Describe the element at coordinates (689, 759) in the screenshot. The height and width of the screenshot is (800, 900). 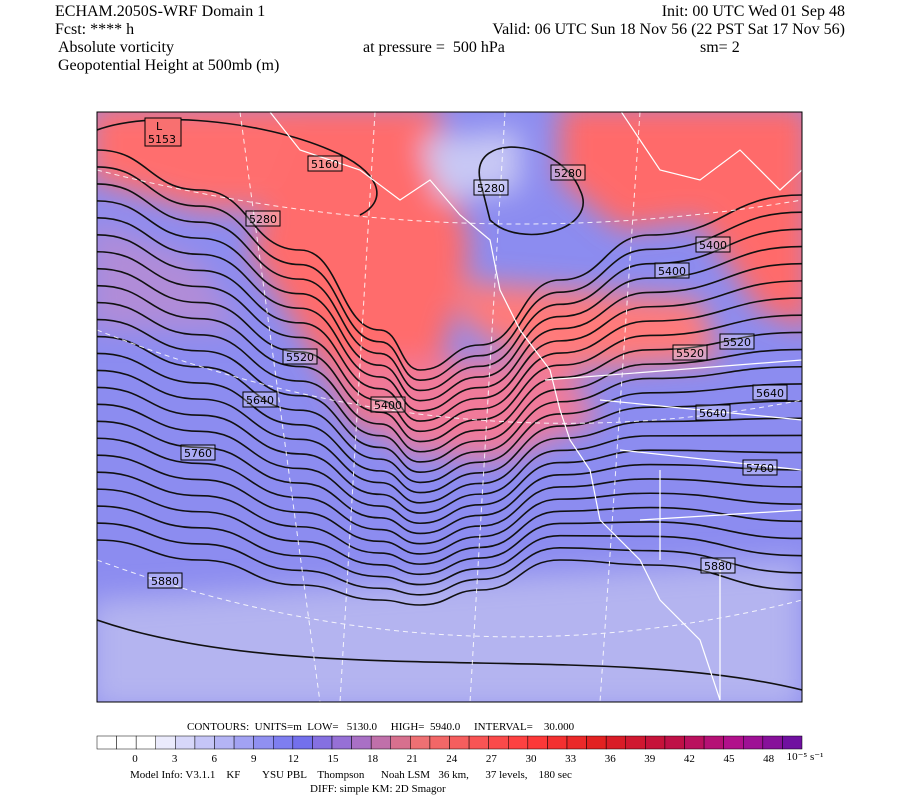
I see `colorbar-label: 42` at that location.